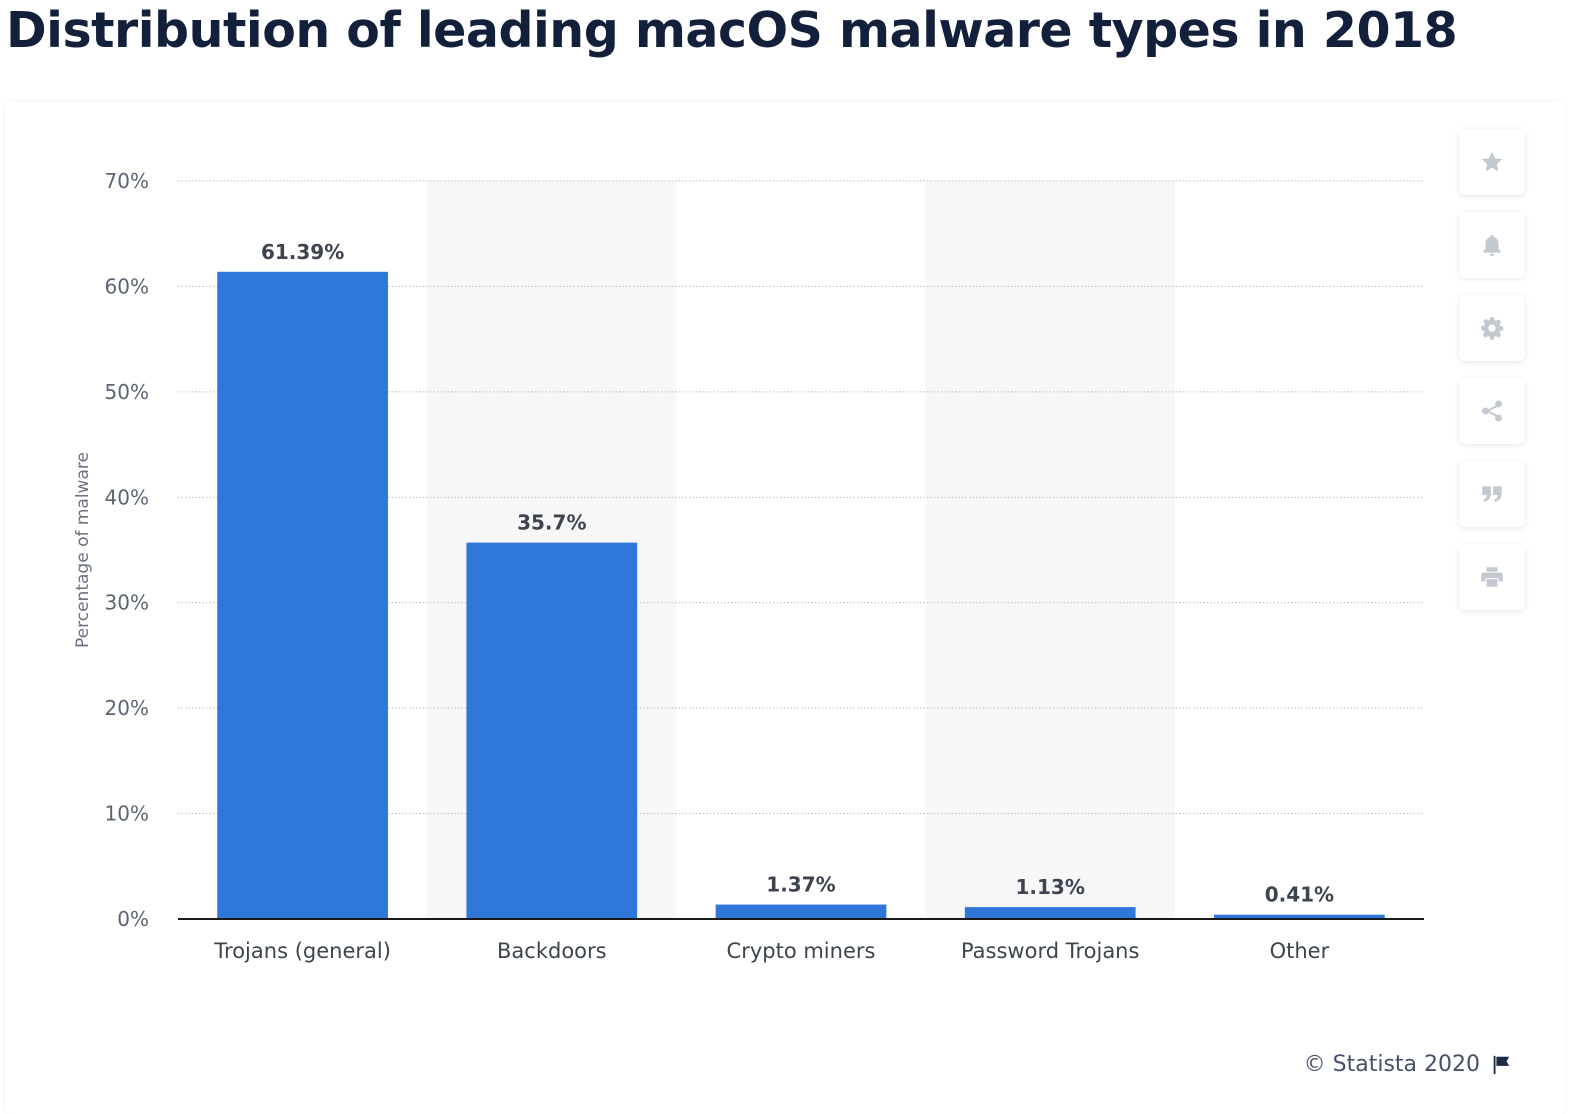 Image resolution: width=1594 pixels, height=1114 pixels. I want to click on settings-button, so click(1492, 328).